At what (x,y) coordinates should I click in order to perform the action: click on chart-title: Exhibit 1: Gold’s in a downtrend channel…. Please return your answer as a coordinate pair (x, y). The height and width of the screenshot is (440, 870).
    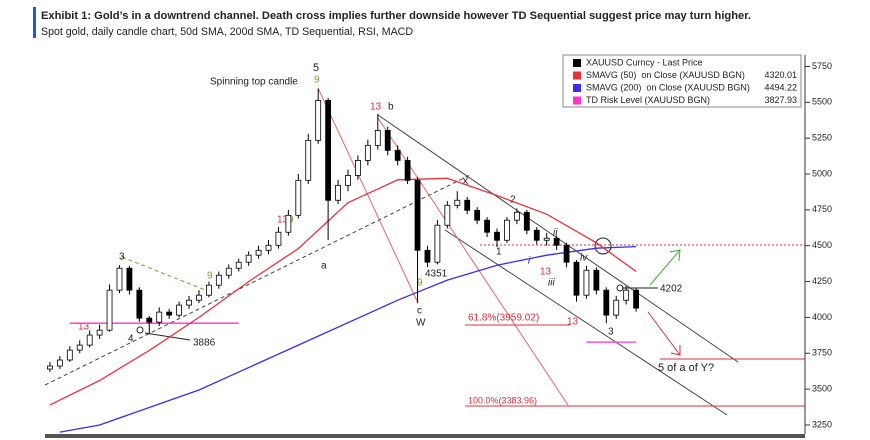
    Looking at the image, I should click on (396, 16).